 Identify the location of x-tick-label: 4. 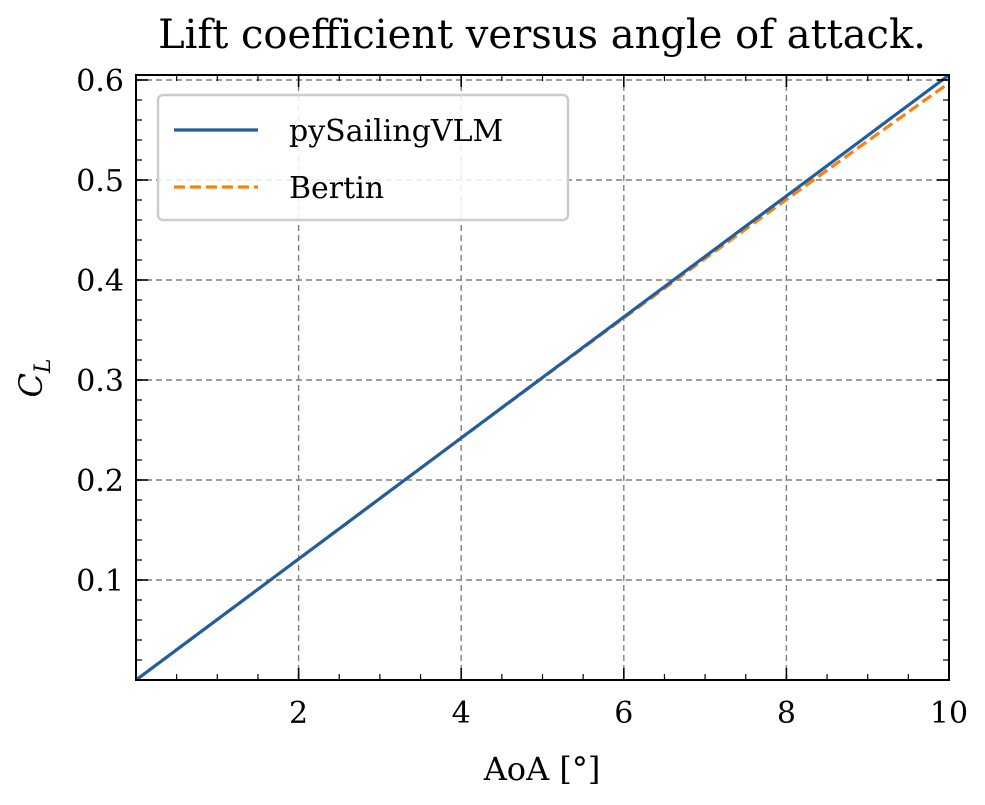
(461, 713).